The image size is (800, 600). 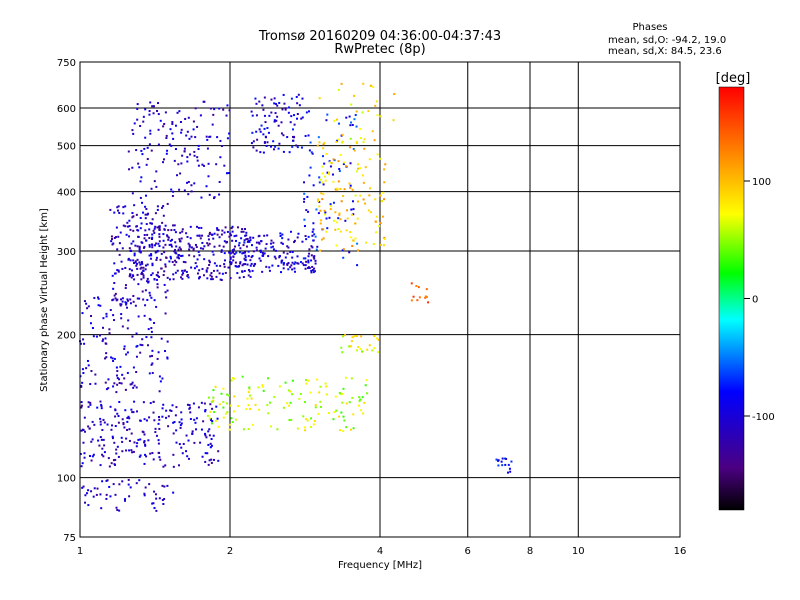 What do you see at coordinates (80, 551) in the screenshot?
I see `x-tick-label: 1` at bounding box center [80, 551].